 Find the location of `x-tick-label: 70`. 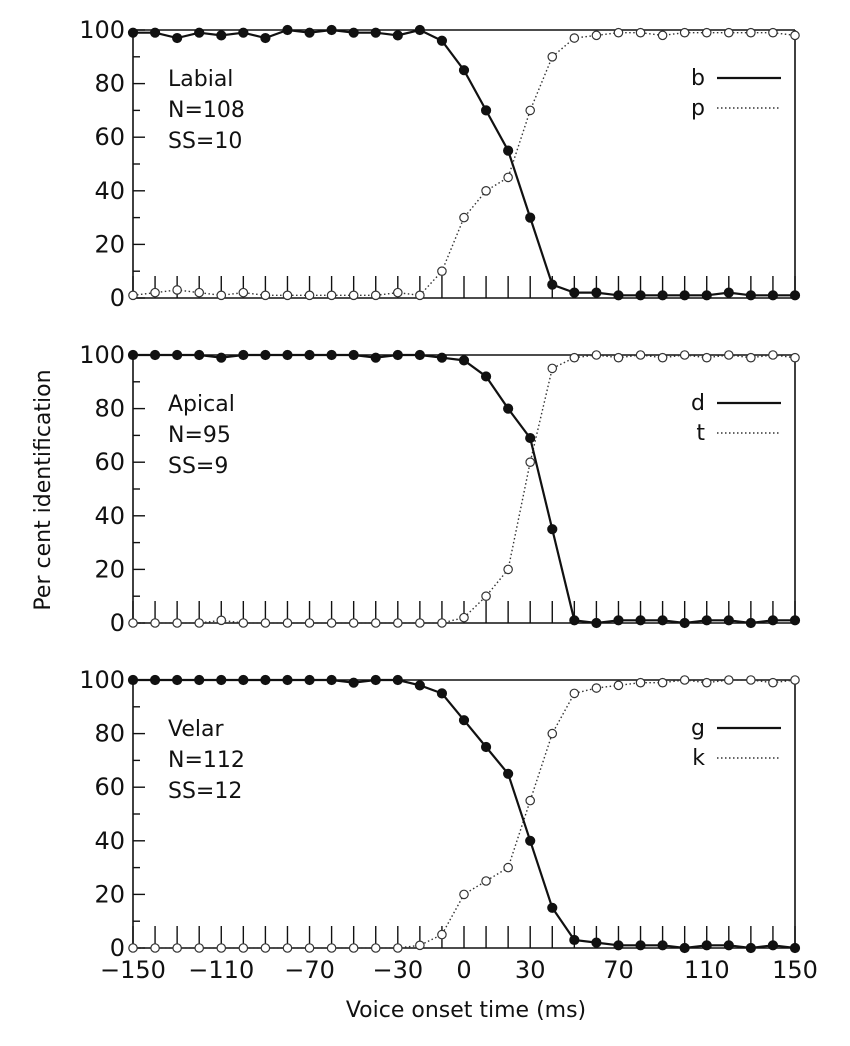

x-tick-label: 70 is located at coordinates (618, 970).